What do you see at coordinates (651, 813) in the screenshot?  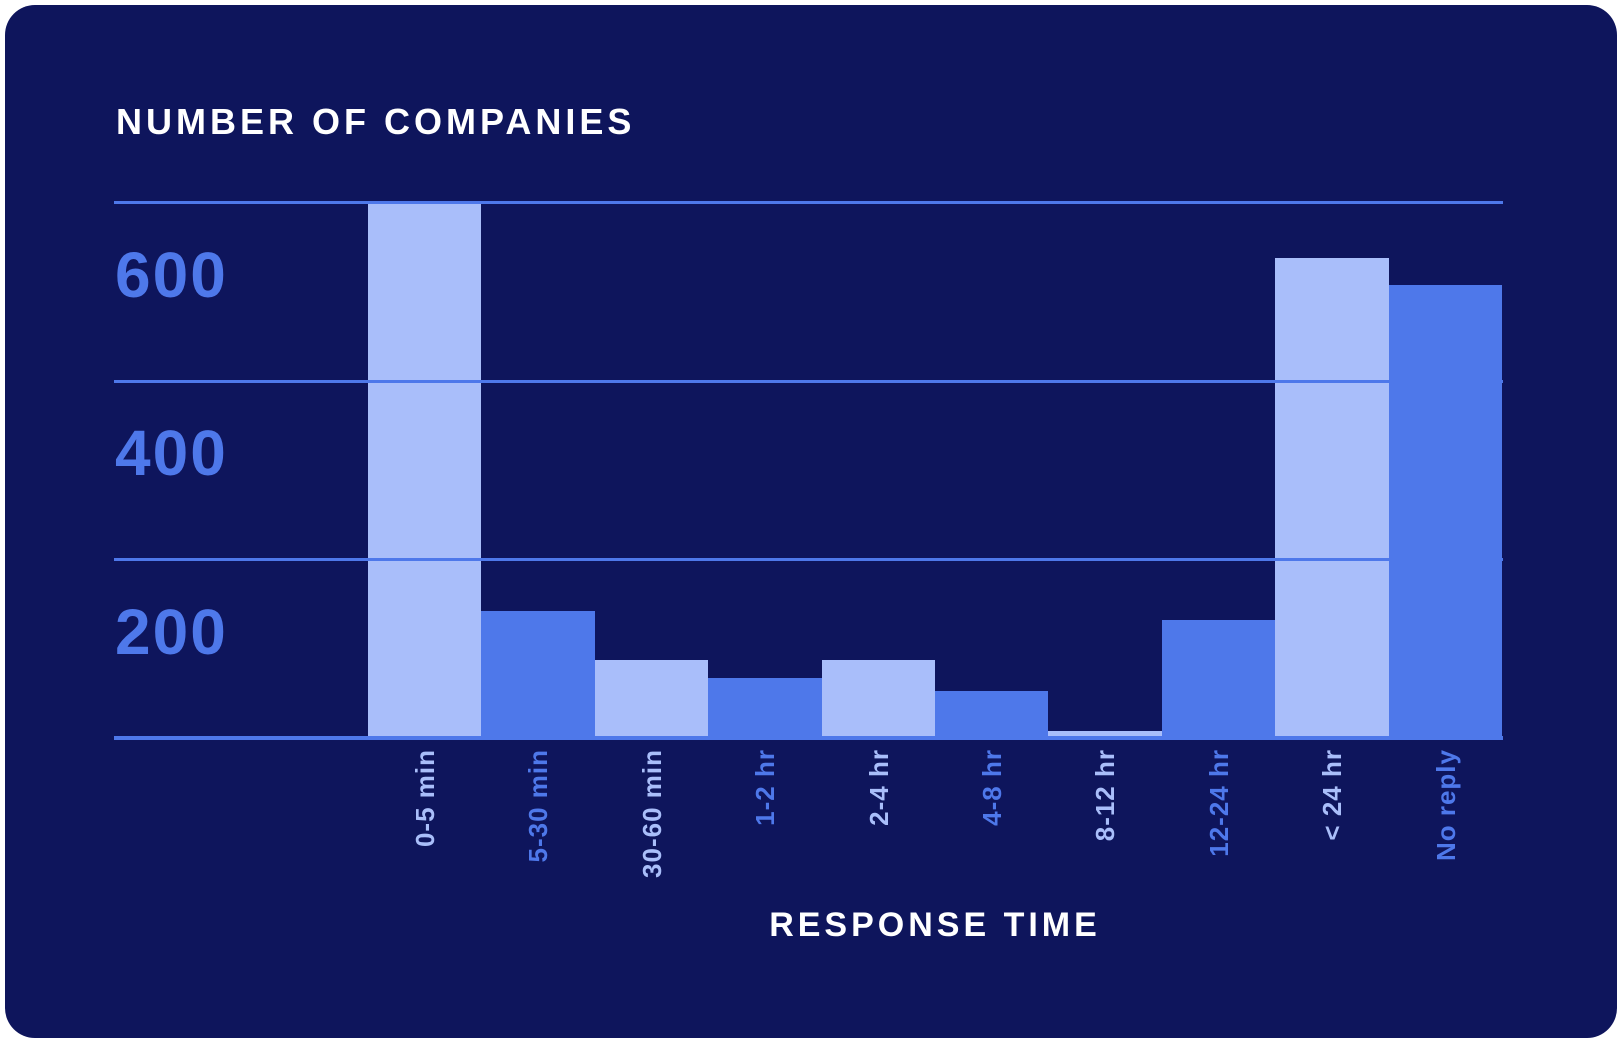 I see `x-tick-30-60-min: 30-60 min` at bounding box center [651, 813].